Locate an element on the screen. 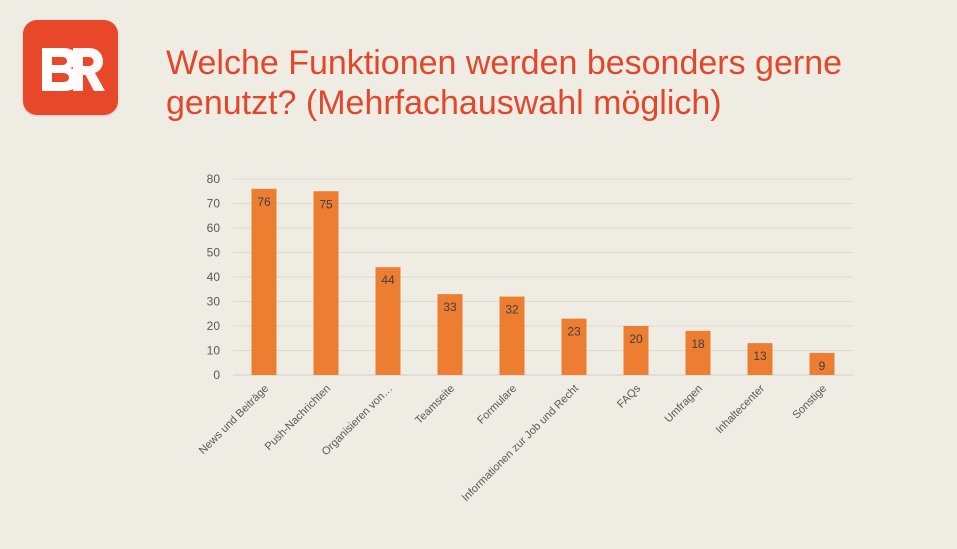 This screenshot has width=957, height=549. y-tick-label: 40 is located at coordinates (214, 277).